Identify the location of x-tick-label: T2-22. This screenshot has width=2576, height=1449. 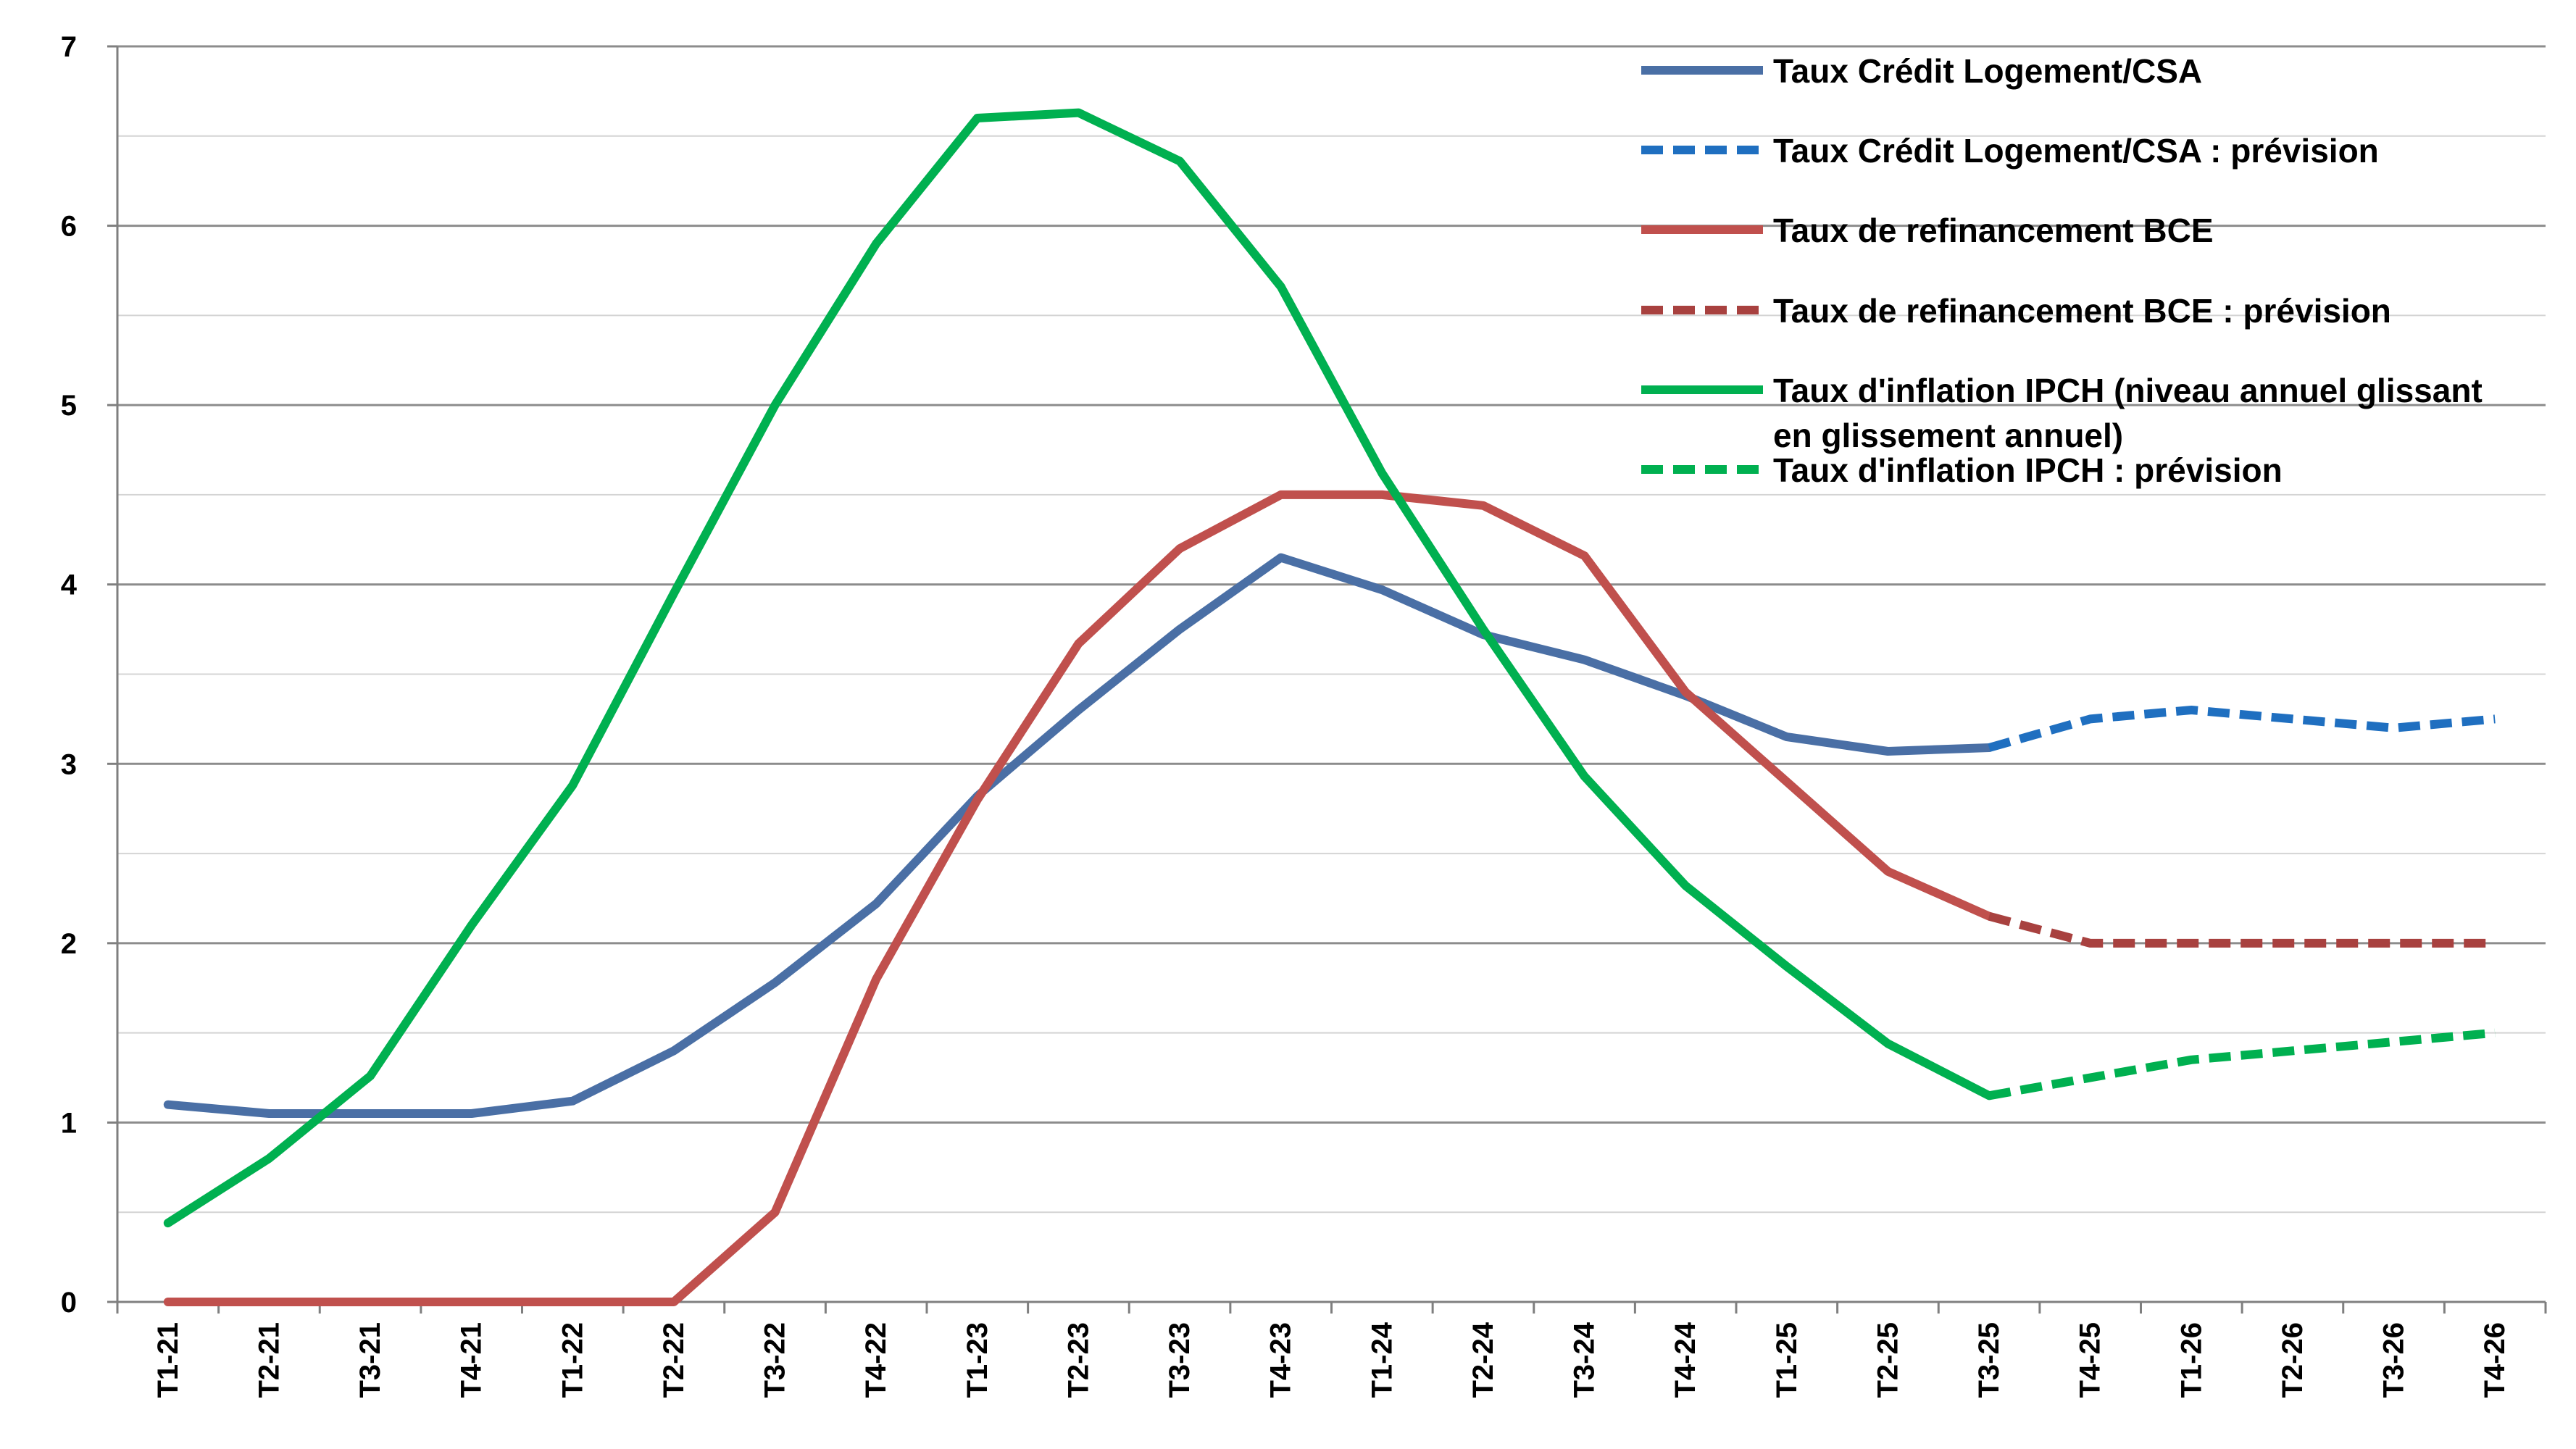
(674, 1360).